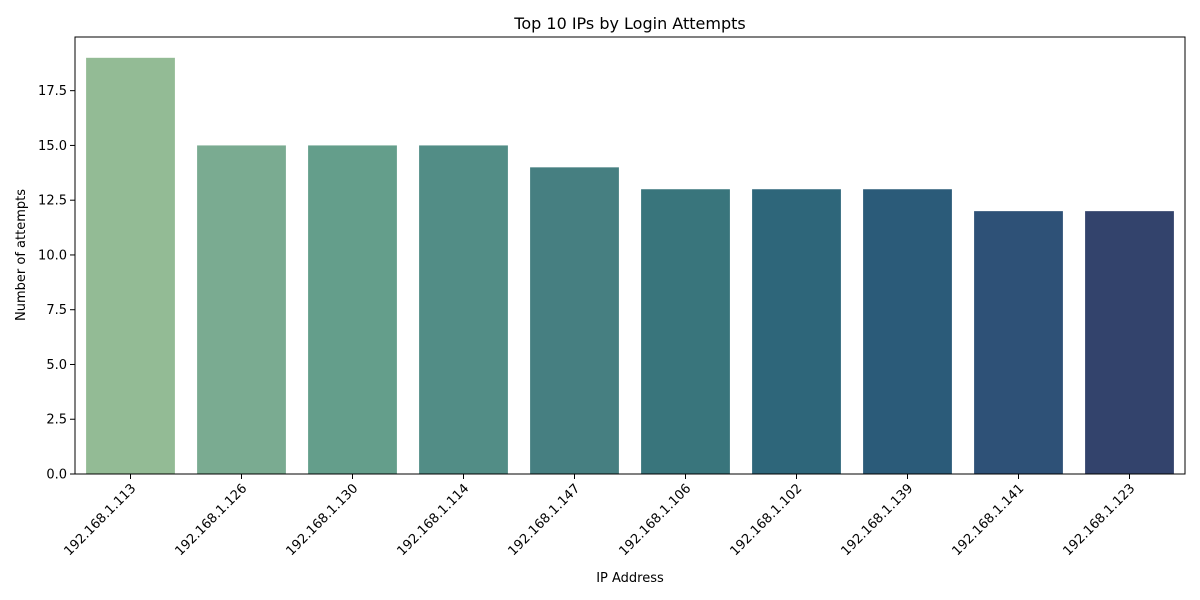 The height and width of the screenshot is (600, 1200). Describe the element at coordinates (322, 520) in the screenshot. I see `x-tick-label: 192.168.1.130` at that location.